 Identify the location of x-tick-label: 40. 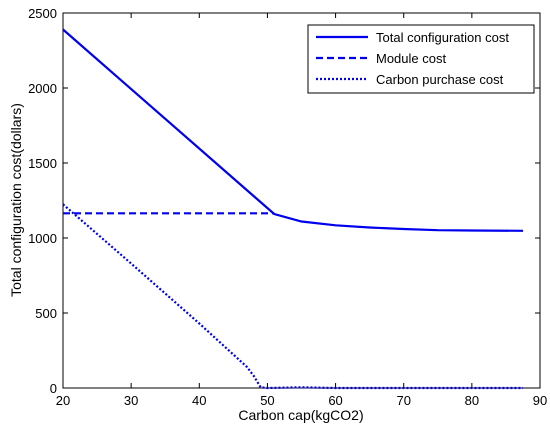
(199, 400).